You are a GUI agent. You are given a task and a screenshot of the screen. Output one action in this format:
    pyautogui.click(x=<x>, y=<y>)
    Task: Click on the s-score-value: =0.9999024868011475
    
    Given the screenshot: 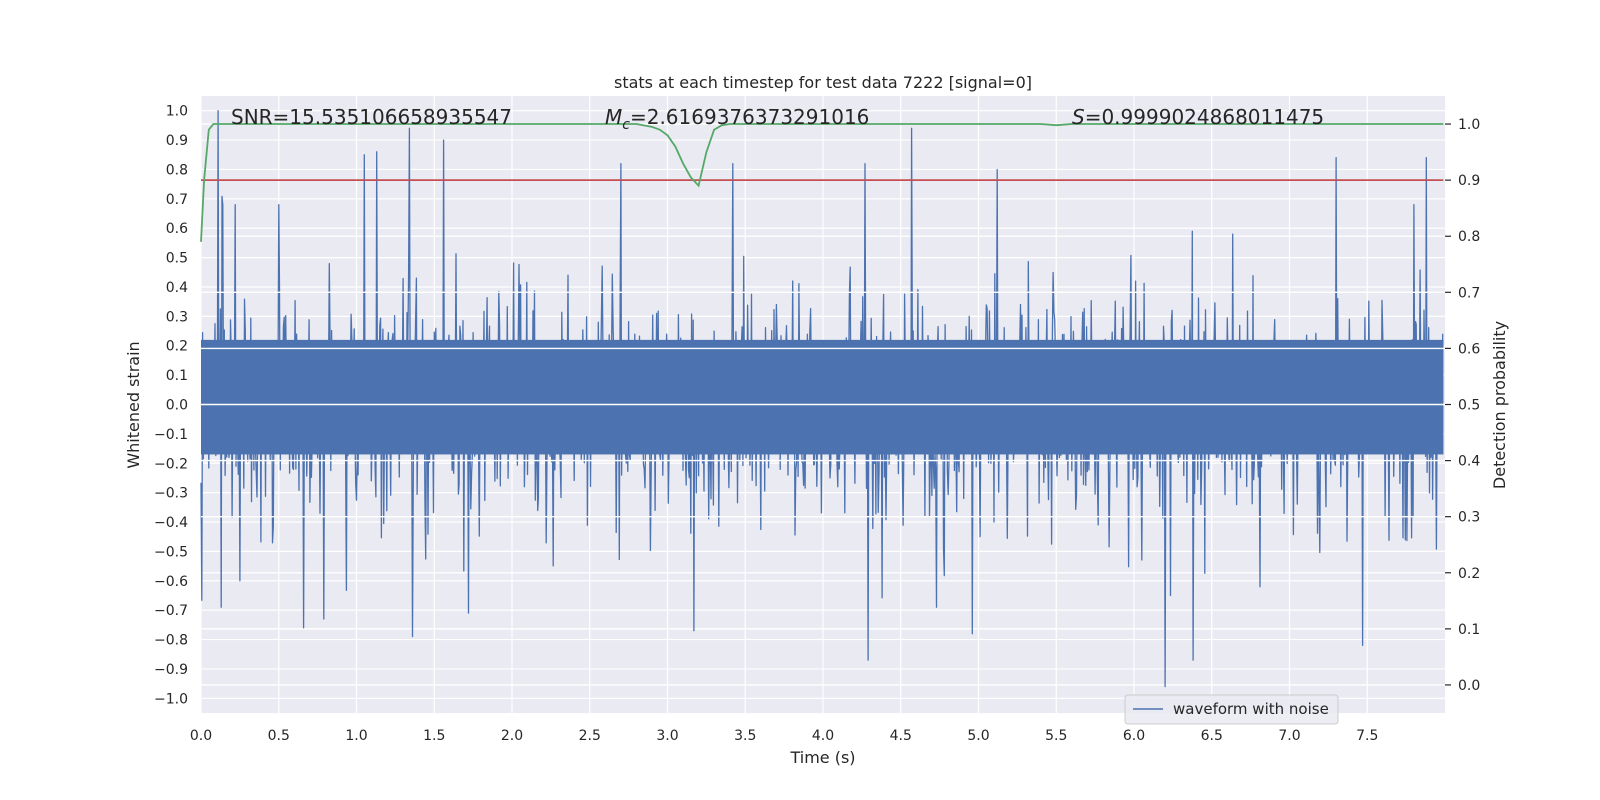 What is the action you would take?
    pyautogui.click(x=1204, y=117)
    